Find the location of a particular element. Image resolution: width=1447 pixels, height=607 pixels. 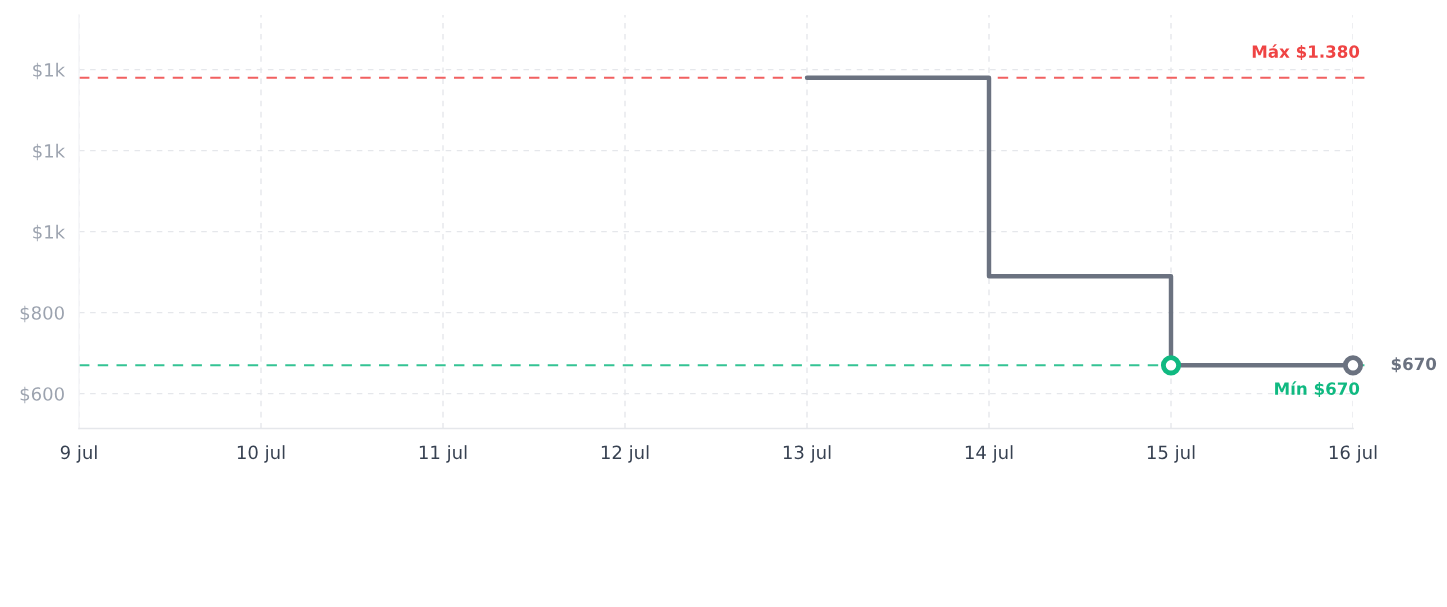

x-tick-label: 9 jul is located at coordinates (78, 454).